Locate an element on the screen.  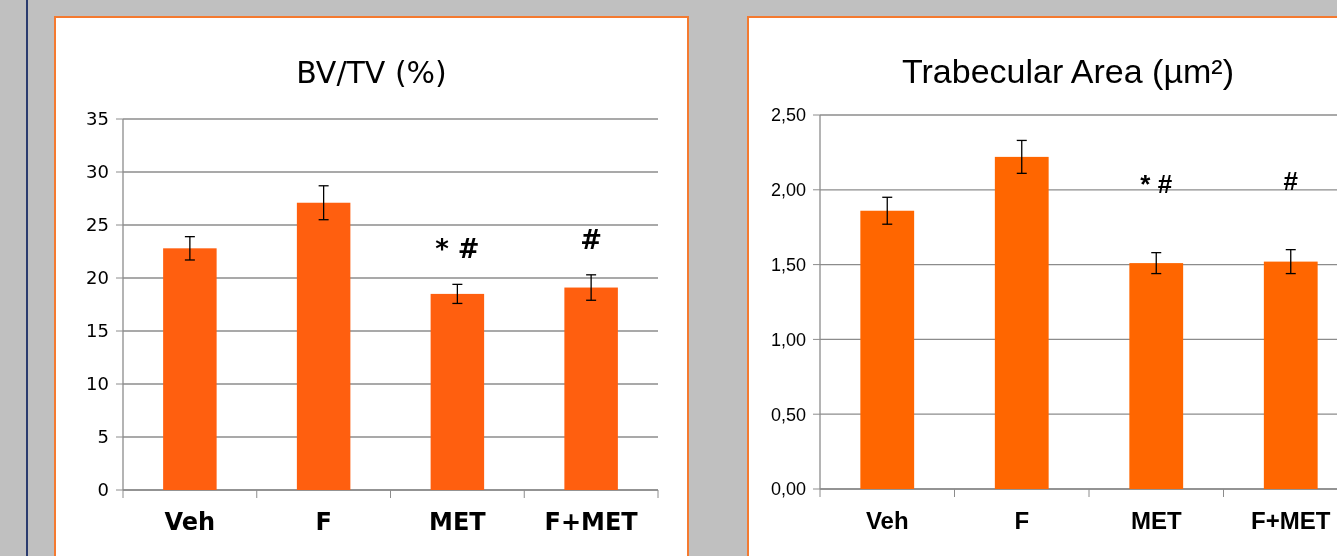
y-tick-label: 0,00 is located at coordinates (788, 489).